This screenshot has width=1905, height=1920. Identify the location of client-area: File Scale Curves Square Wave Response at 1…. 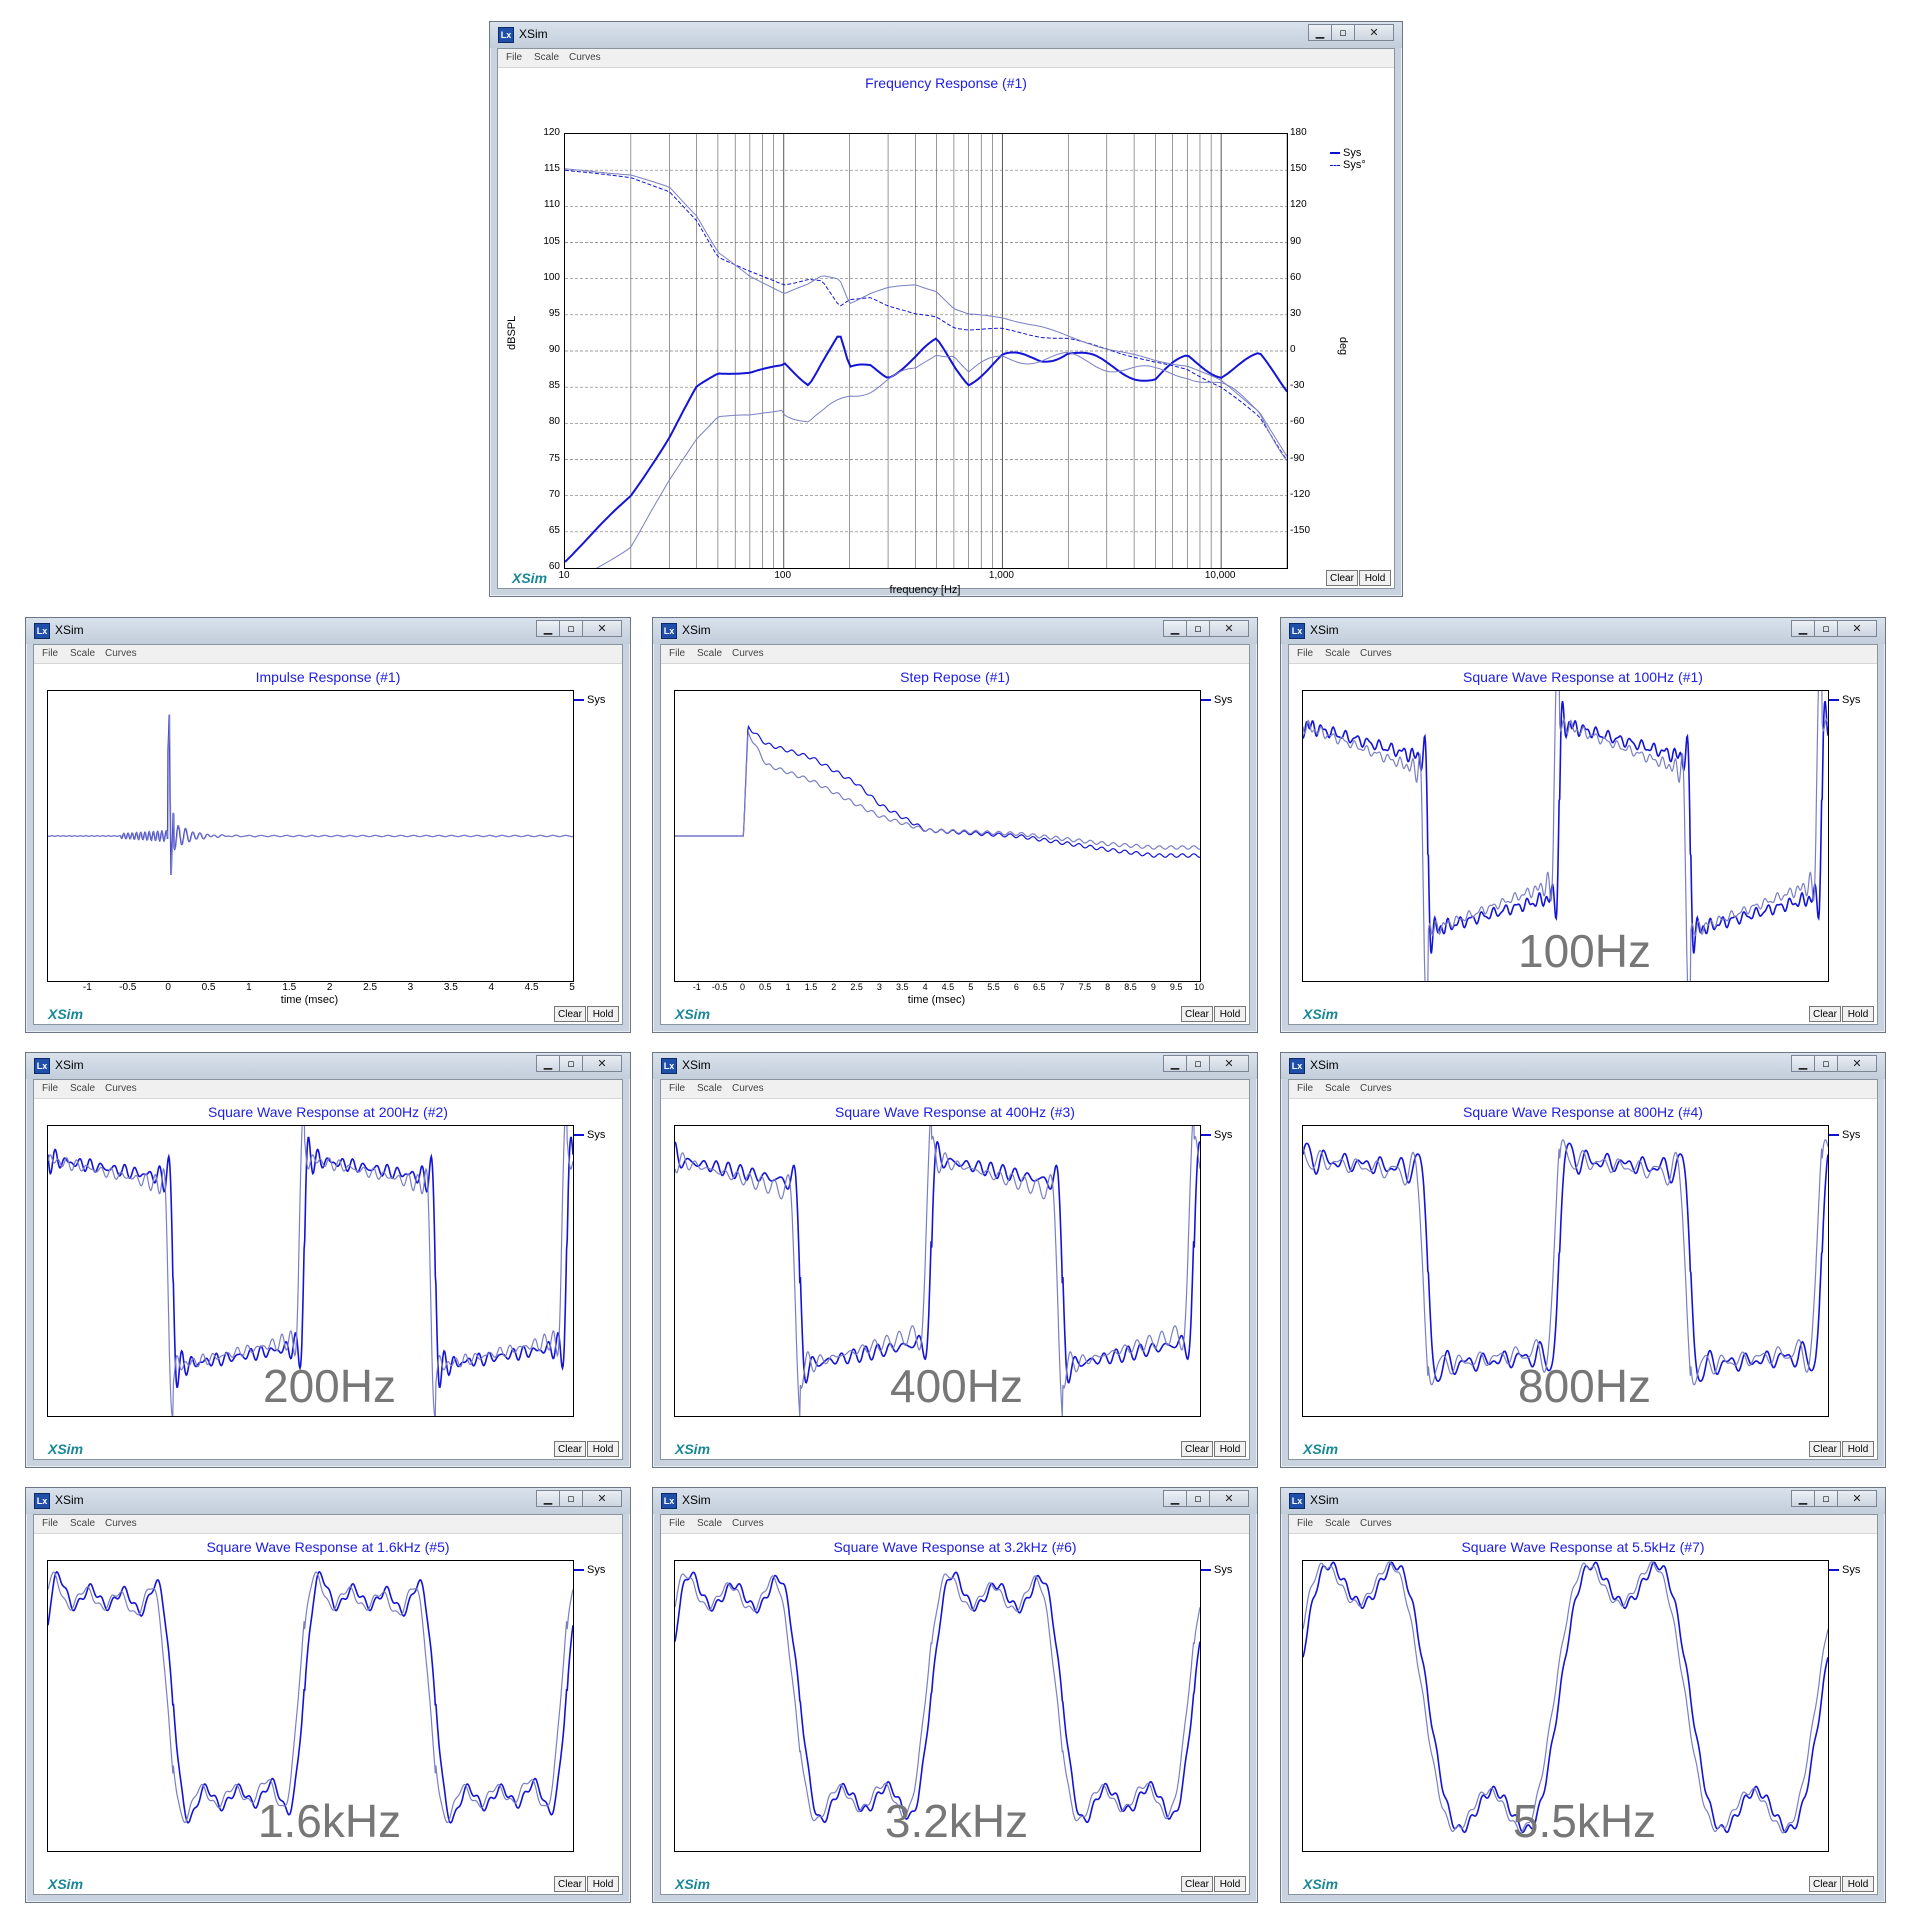
(328, 1704).